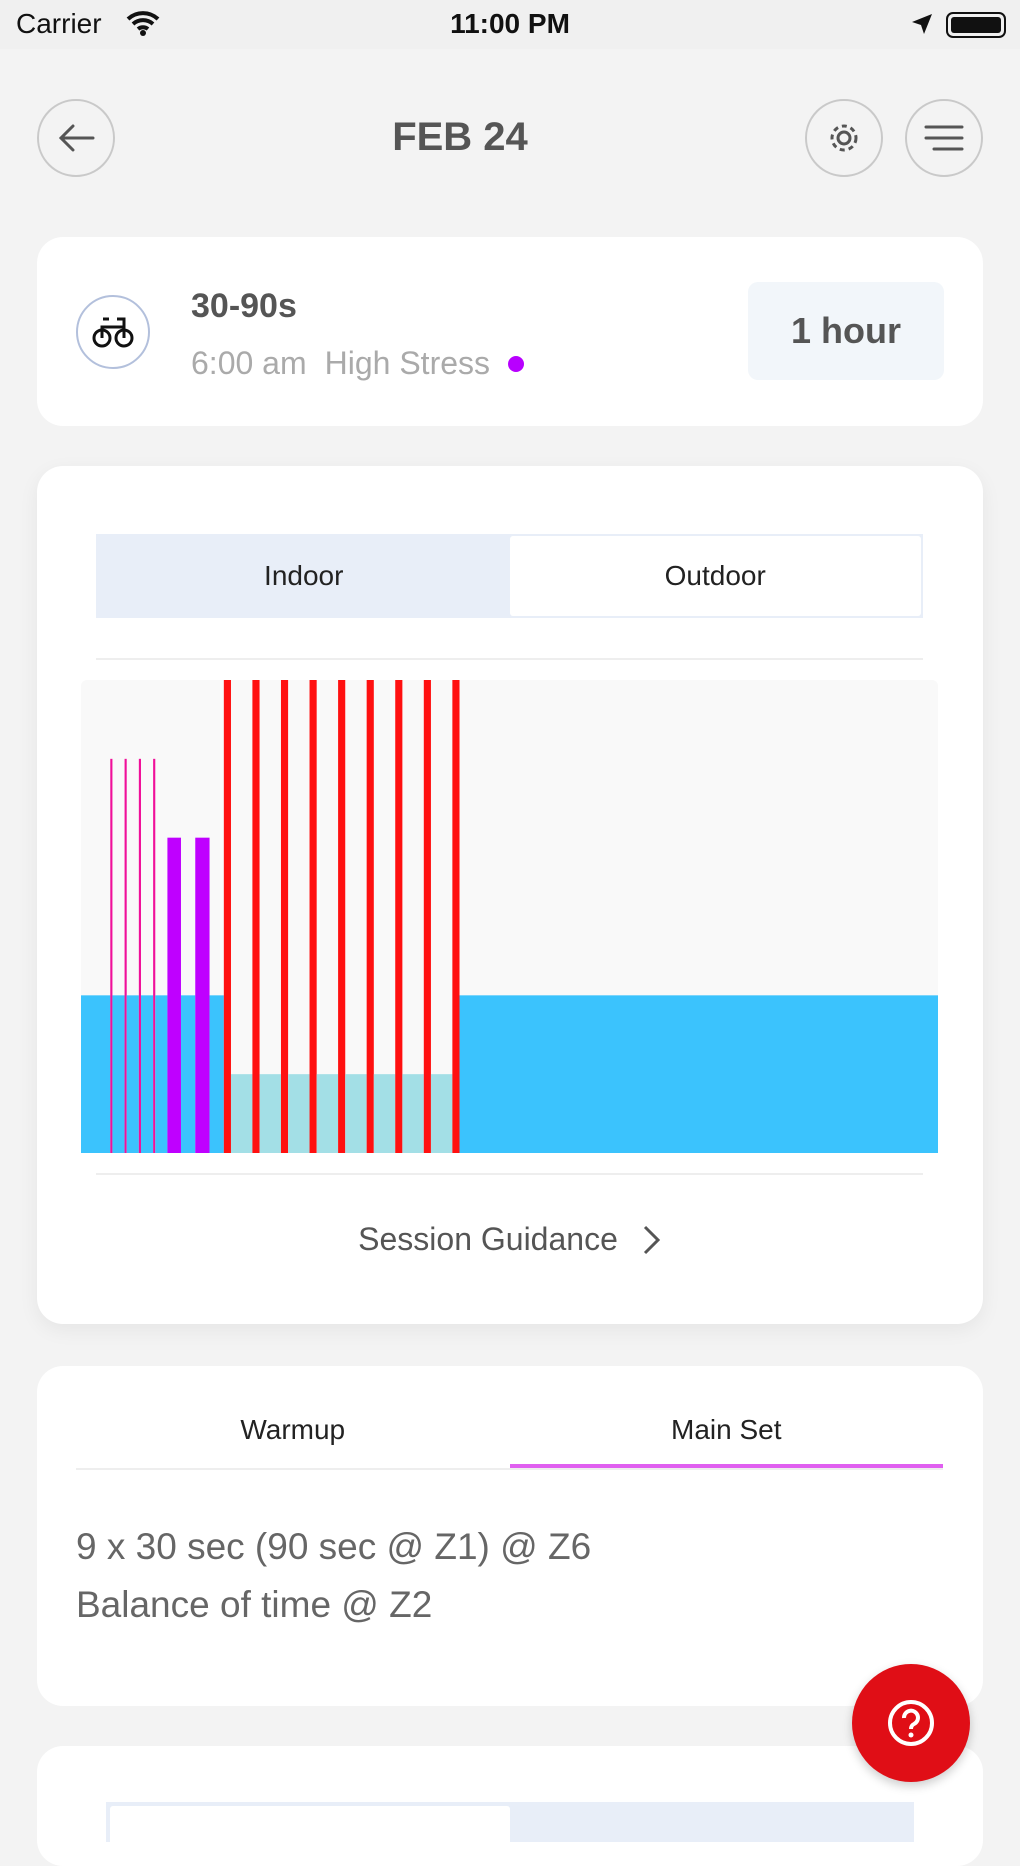 This screenshot has height=1866, width=1020. I want to click on clock: 11:00 PM, so click(510, 23).